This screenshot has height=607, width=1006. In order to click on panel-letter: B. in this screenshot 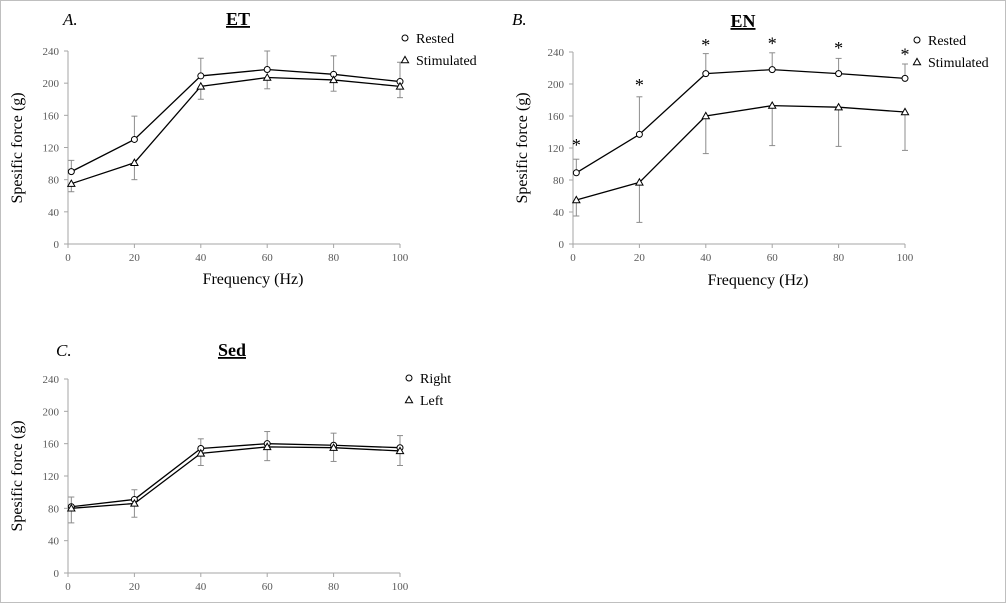, I will do `click(519, 19)`.